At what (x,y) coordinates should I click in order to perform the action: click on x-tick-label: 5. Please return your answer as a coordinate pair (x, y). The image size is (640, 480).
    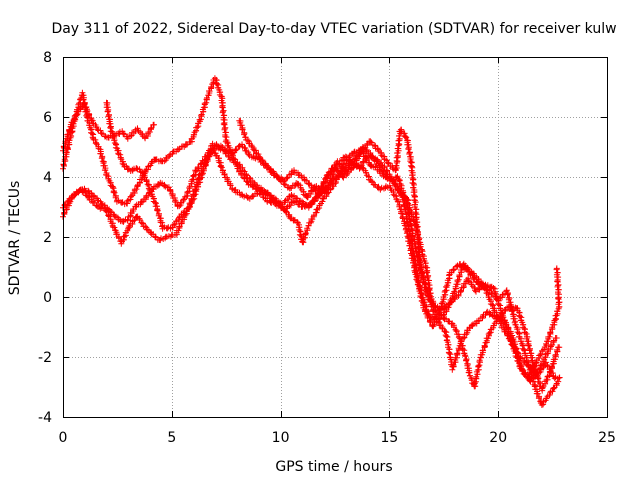
    Looking at the image, I should click on (171, 438).